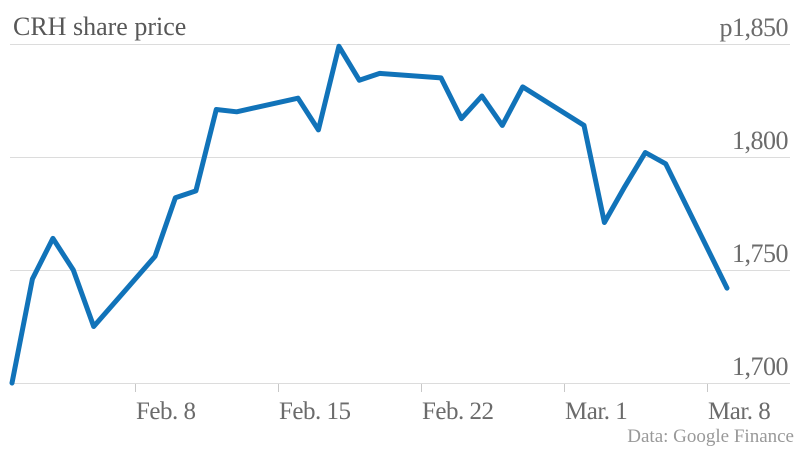 The height and width of the screenshot is (451, 800). I want to click on x-axis-label: Mar. 8, so click(739, 411).